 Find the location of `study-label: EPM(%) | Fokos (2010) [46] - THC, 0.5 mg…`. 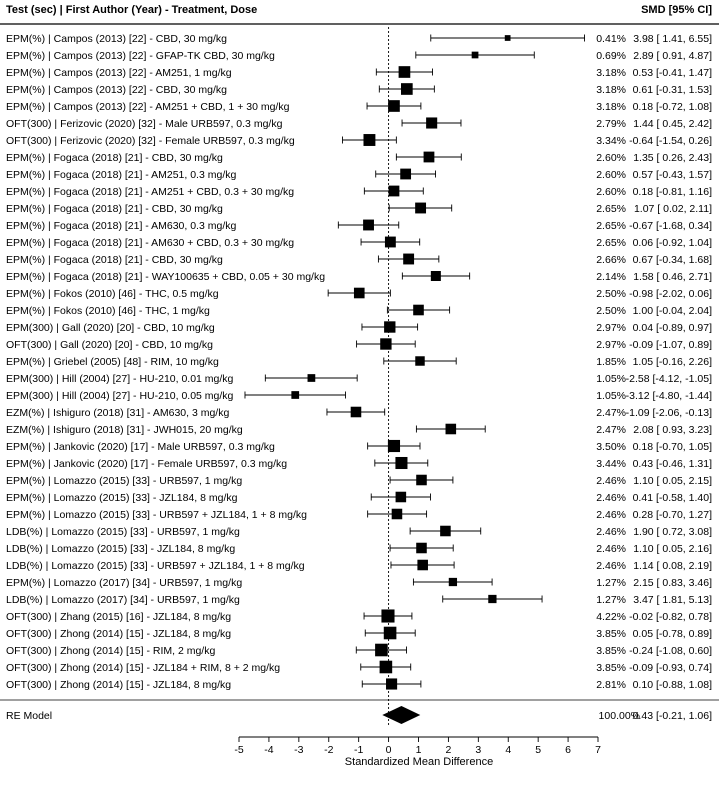

study-label: EPM(%) | Fokos (2010) [46] - THC, 0.5 mg… is located at coordinates (112, 294).